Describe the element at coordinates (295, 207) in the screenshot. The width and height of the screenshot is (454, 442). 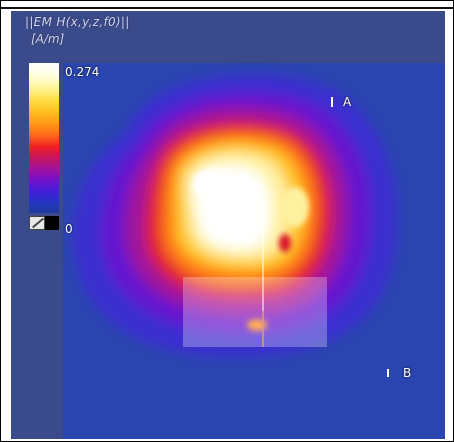
I see `hot-spot-right` at that location.